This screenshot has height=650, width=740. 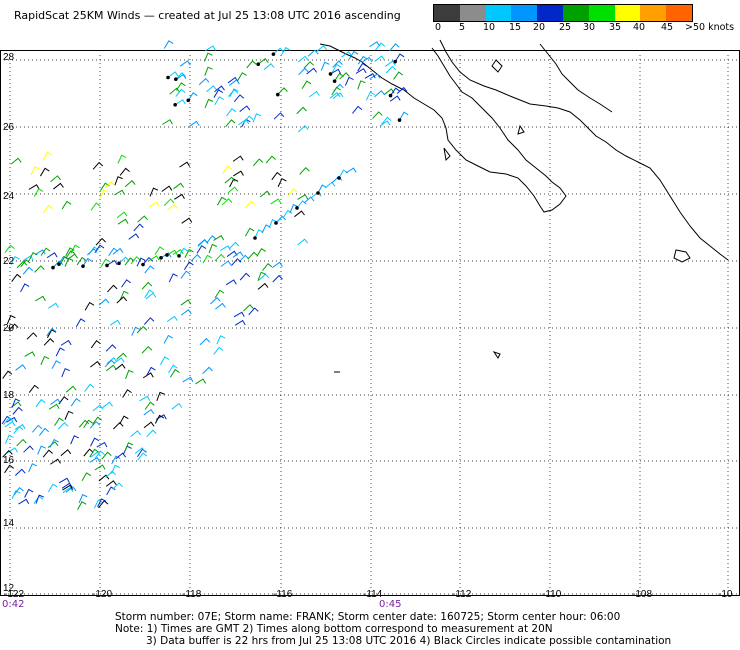 What do you see at coordinates (489, 27) in the screenshot?
I see `legend-label: 10` at bounding box center [489, 27].